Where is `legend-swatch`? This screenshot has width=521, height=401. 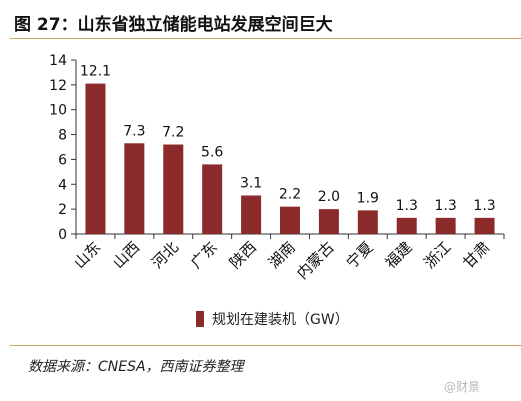 legend-swatch is located at coordinates (200, 319).